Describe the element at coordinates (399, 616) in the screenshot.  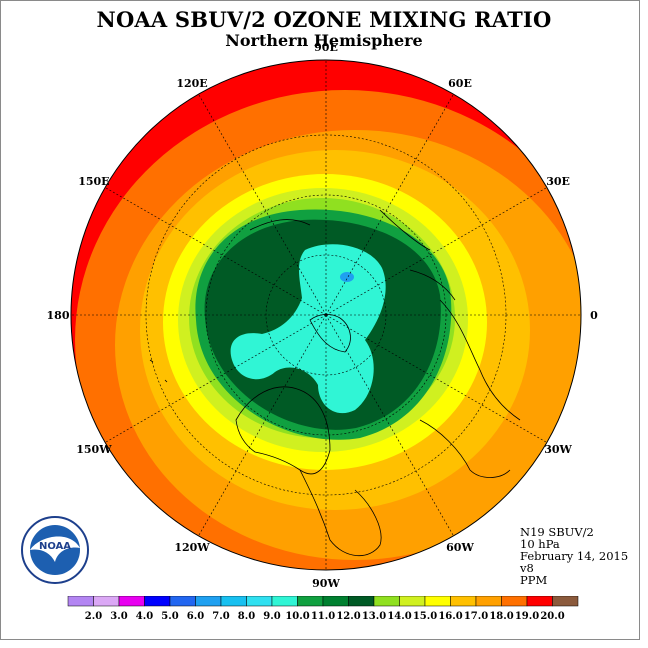
I see `colorbar-tick-label: 14.0` at that location.